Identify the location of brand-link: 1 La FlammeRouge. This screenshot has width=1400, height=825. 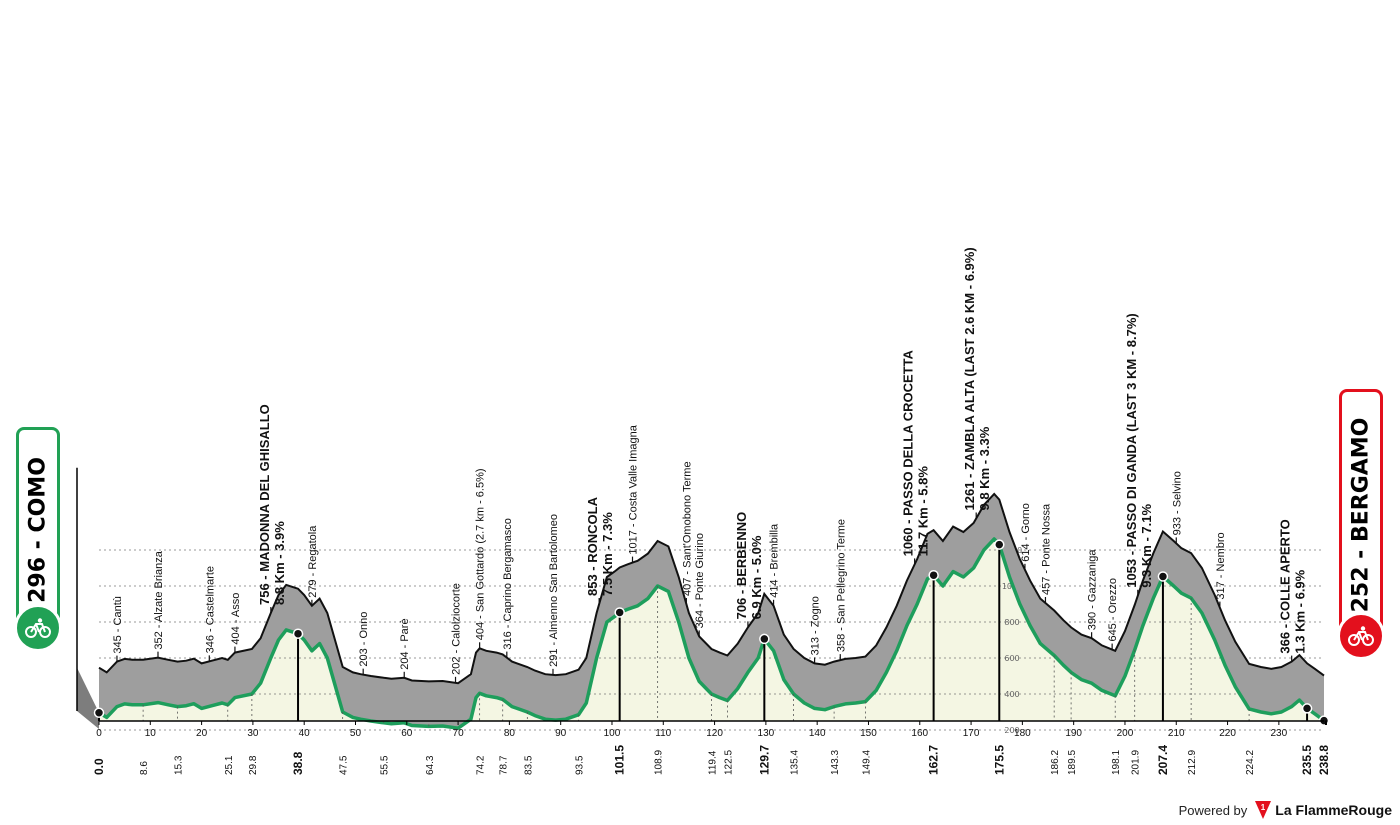
(1323, 810).